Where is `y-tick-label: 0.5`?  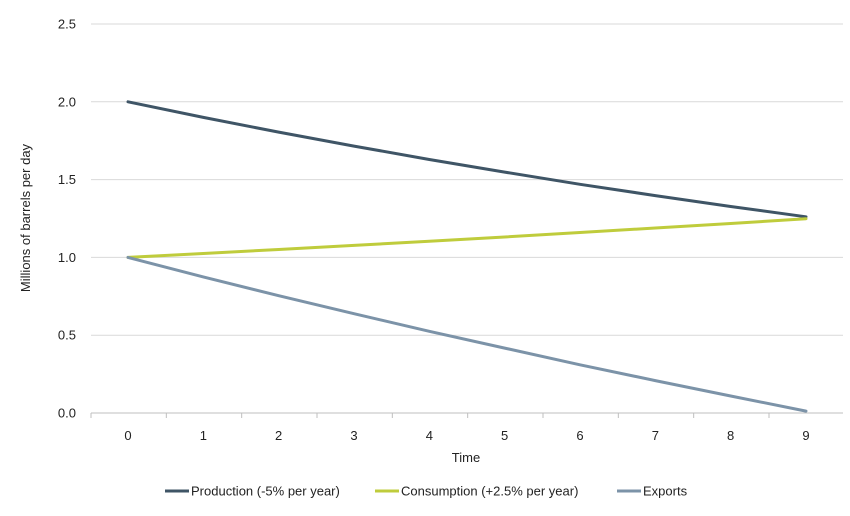
y-tick-label: 0.5 is located at coordinates (67, 335).